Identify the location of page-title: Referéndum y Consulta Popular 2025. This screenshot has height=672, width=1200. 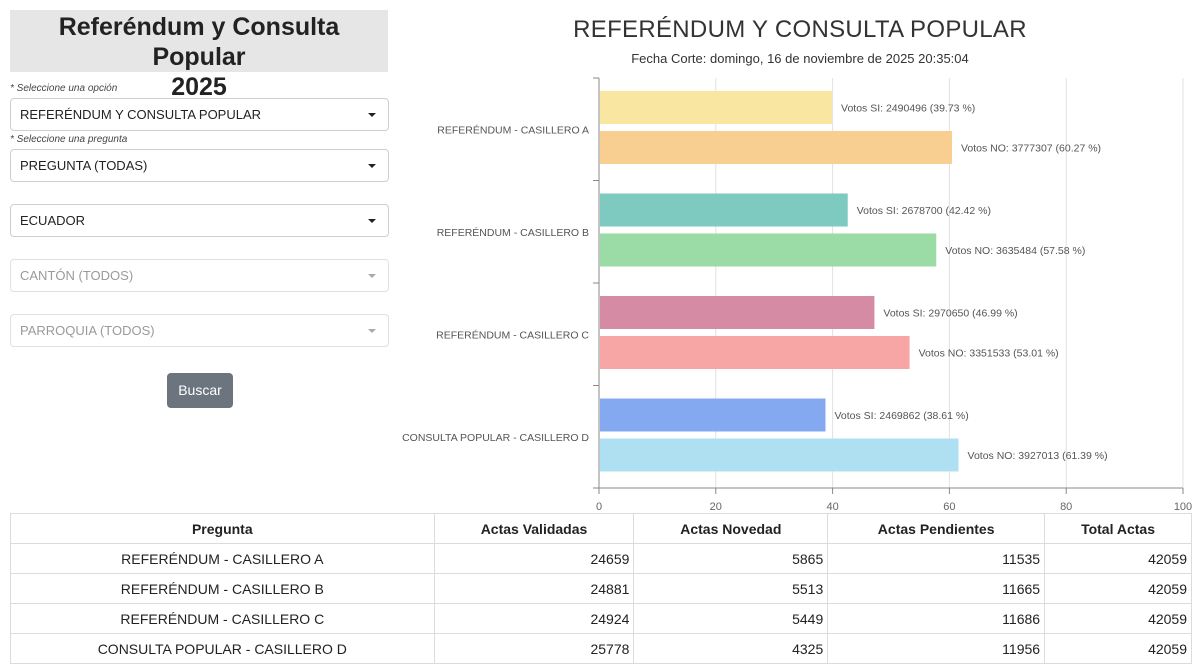
(199, 55).